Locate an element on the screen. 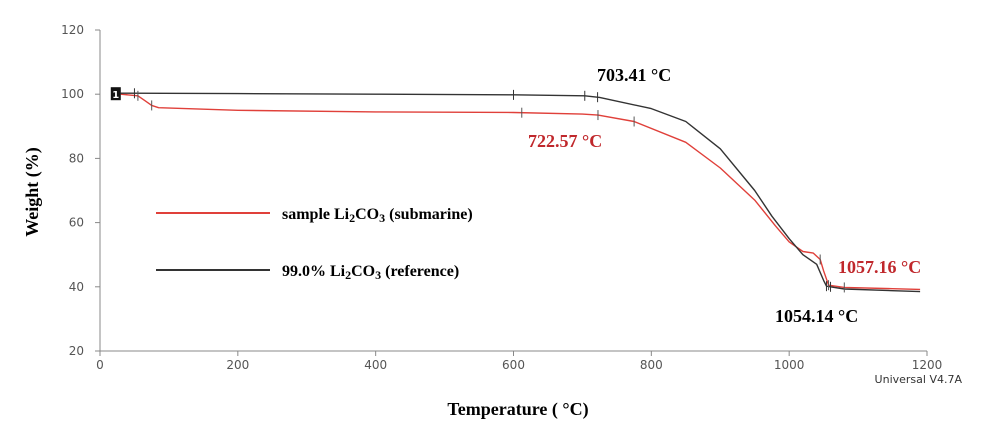  x-axis-title: Temperature ( °C) is located at coordinates (517, 409).